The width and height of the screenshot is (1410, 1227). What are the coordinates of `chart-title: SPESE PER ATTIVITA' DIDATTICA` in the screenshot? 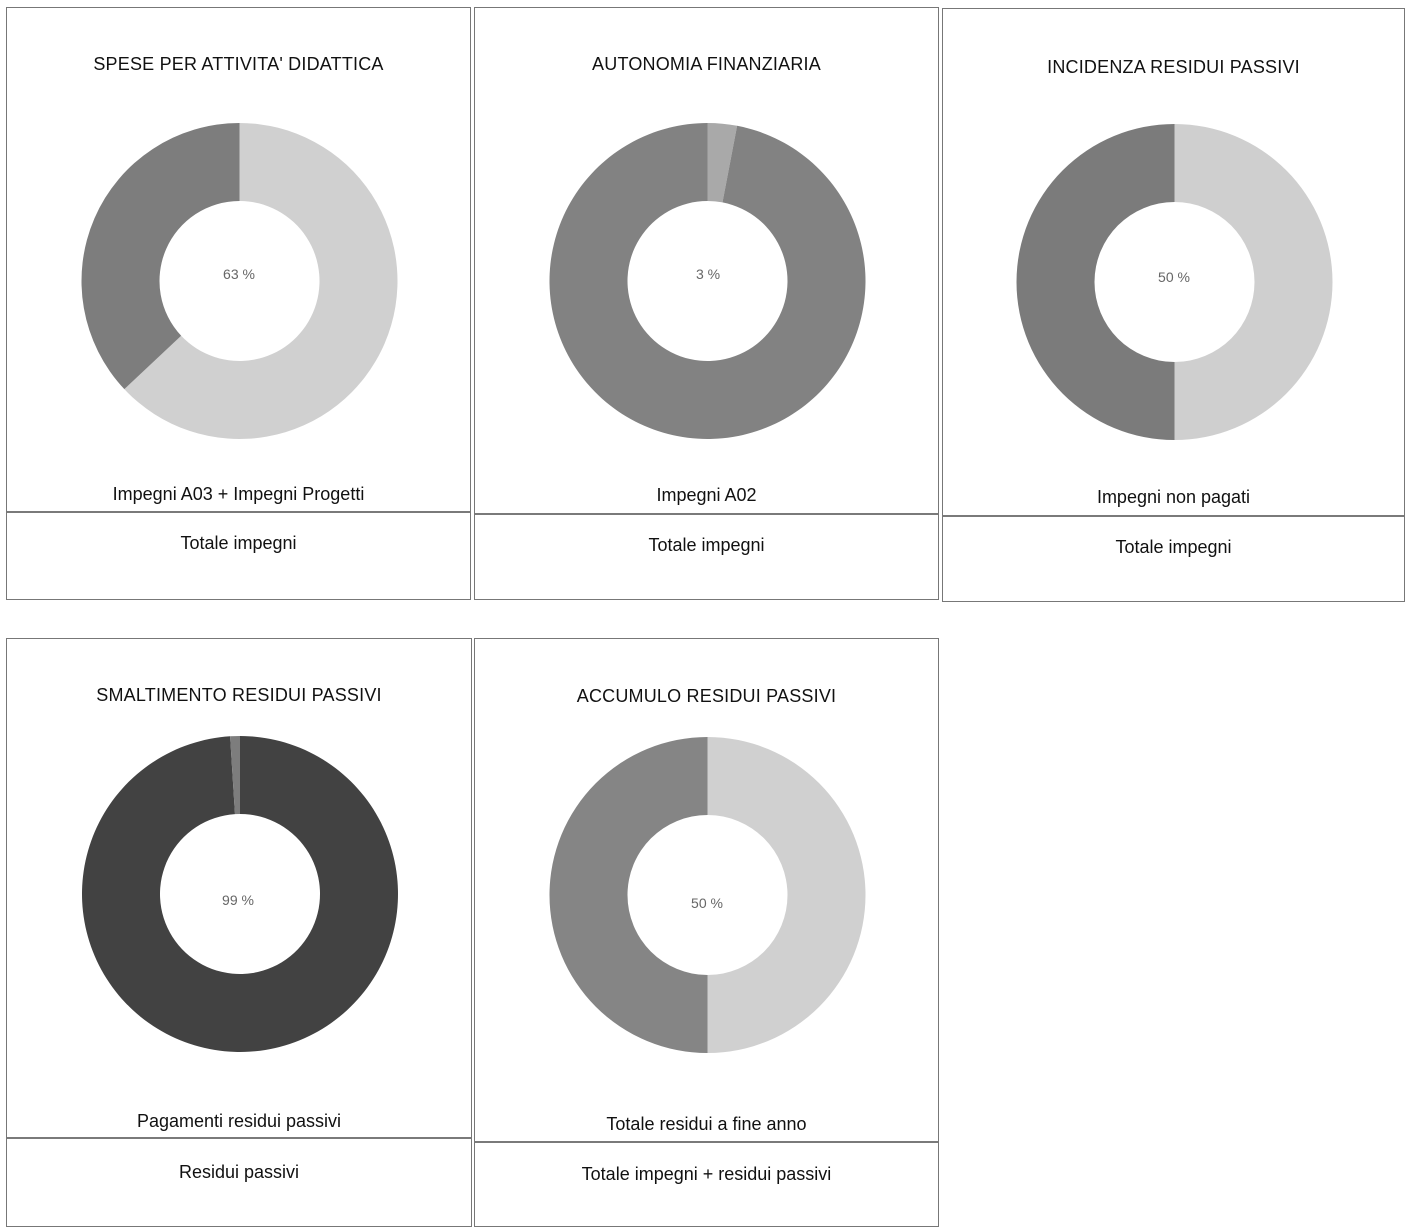 It's located at (238, 64).